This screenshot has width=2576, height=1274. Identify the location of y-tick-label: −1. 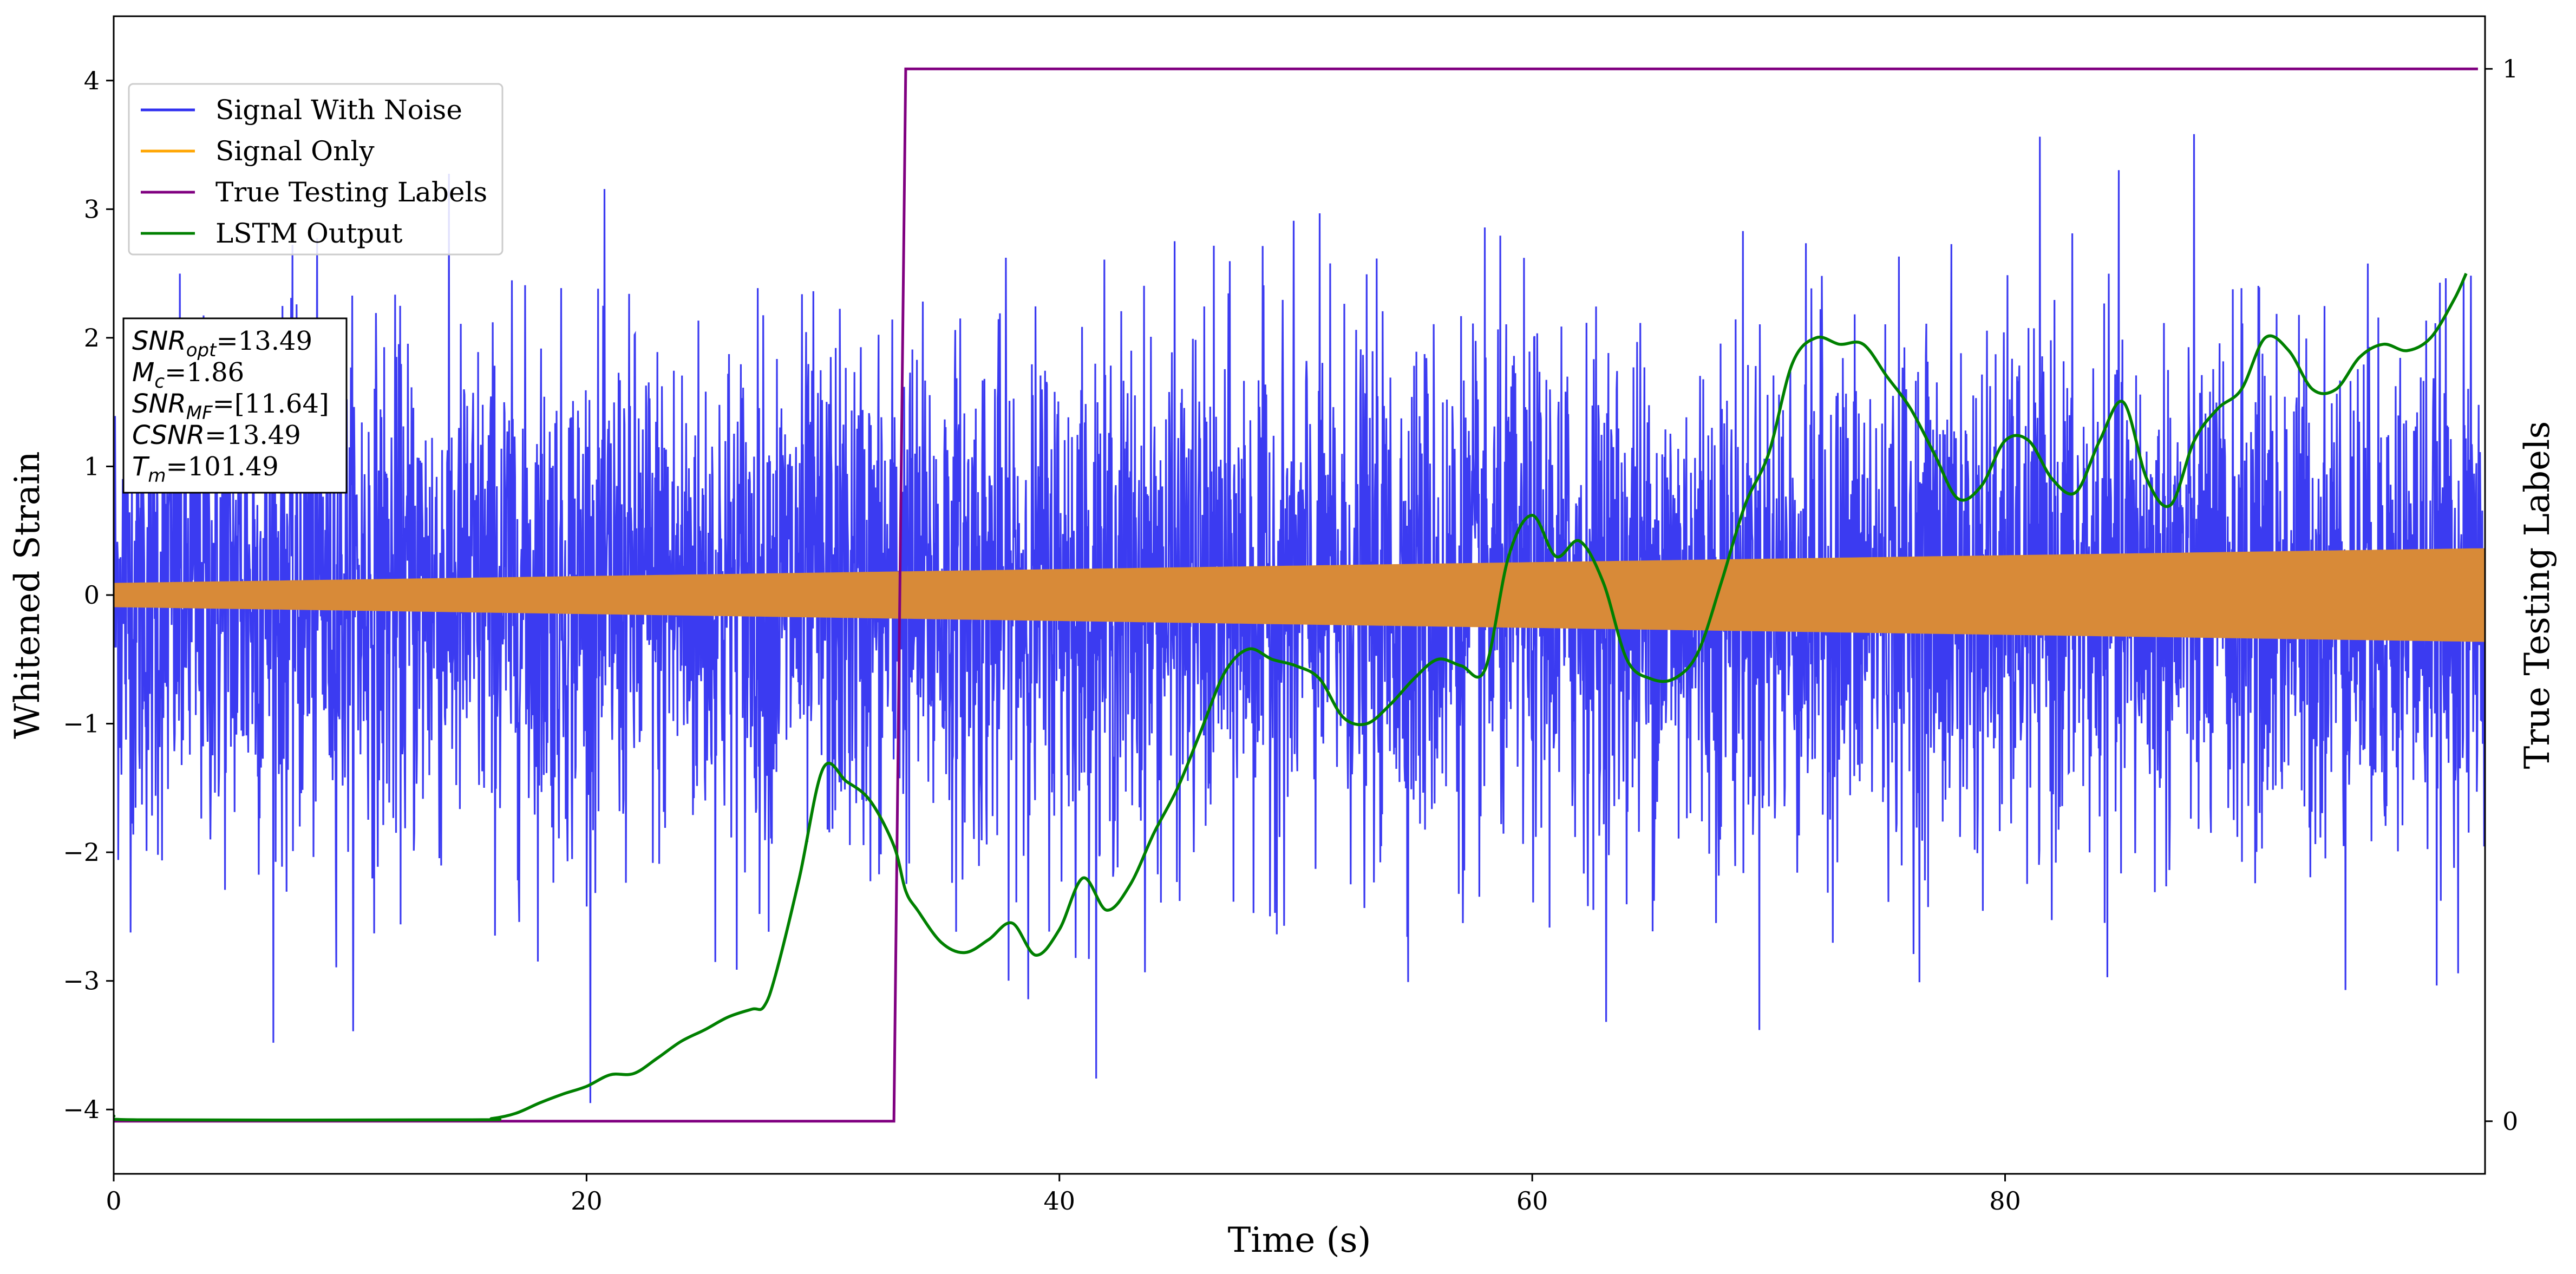
(82, 724).